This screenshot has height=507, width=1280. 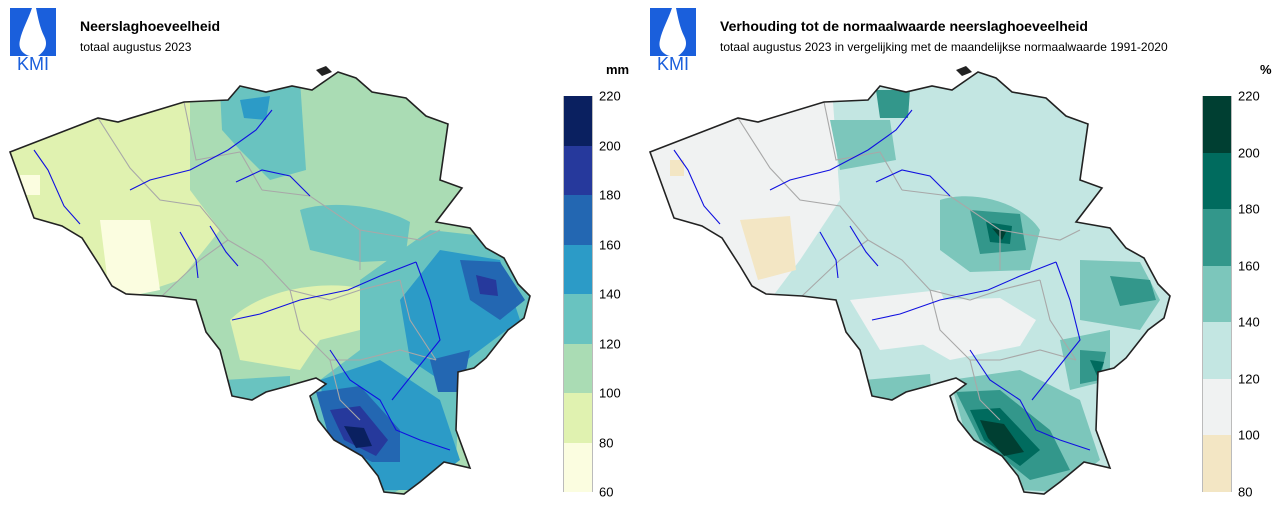 What do you see at coordinates (150, 26) in the screenshot?
I see `map-title: Neerslaghoeveelheid` at bounding box center [150, 26].